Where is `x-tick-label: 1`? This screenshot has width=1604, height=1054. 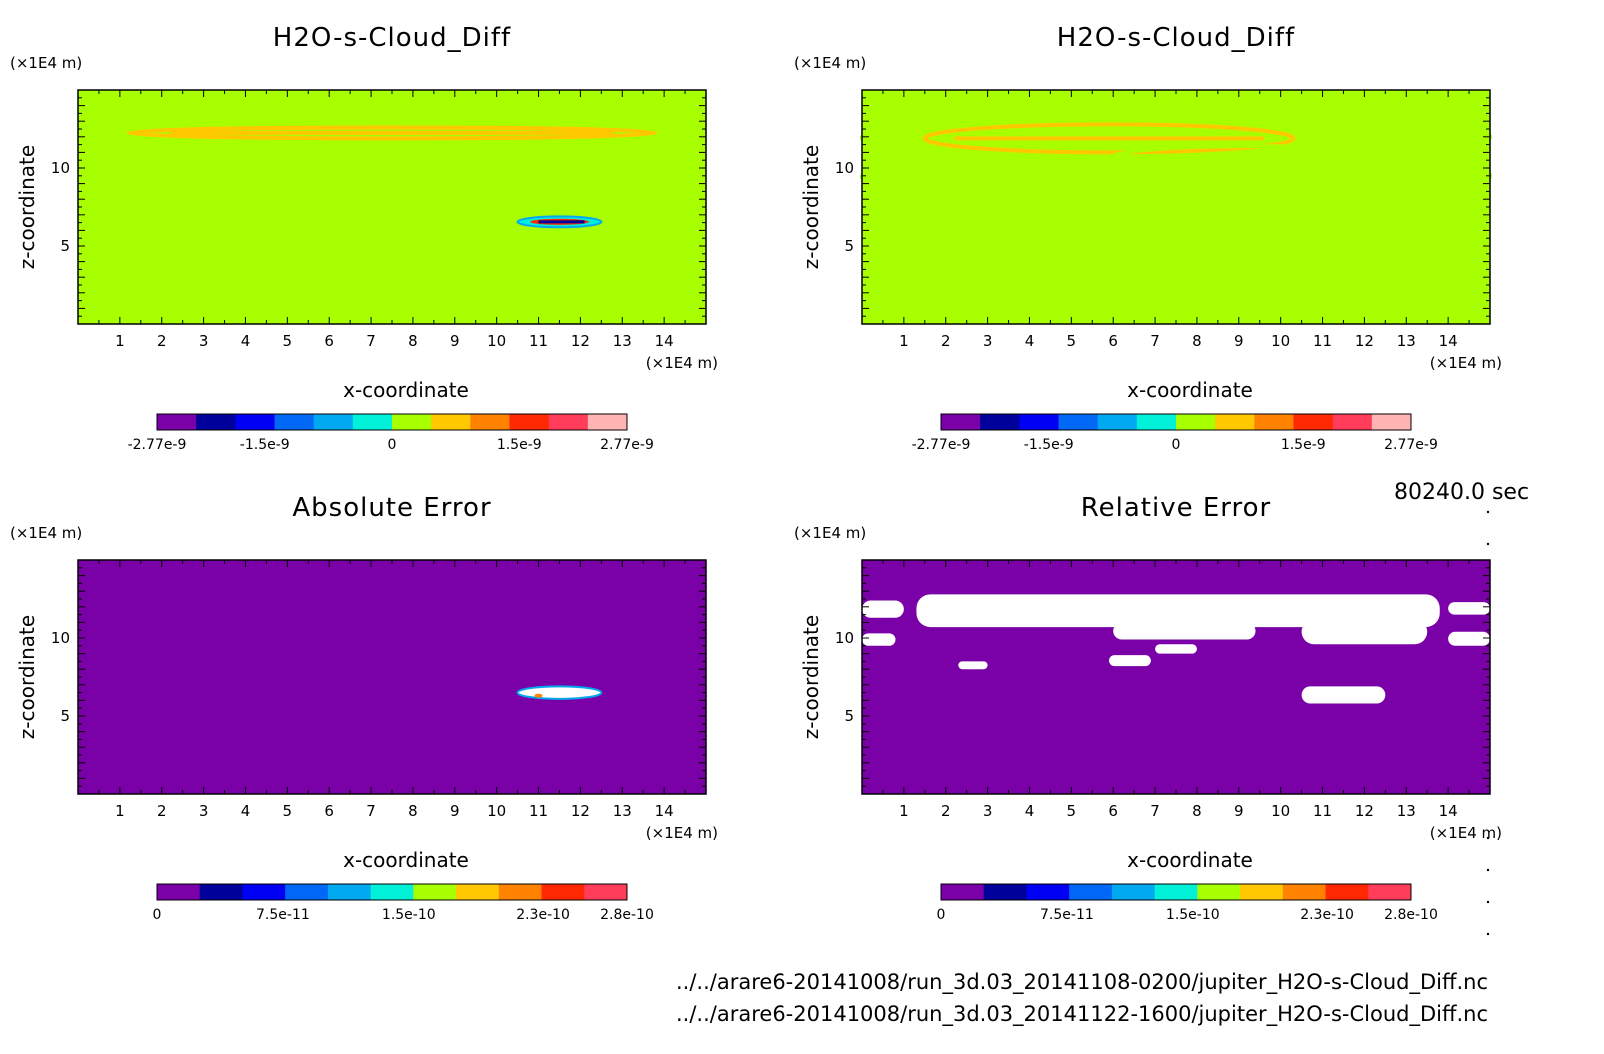 x-tick-label: 1 is located at coordinates (904, 341).